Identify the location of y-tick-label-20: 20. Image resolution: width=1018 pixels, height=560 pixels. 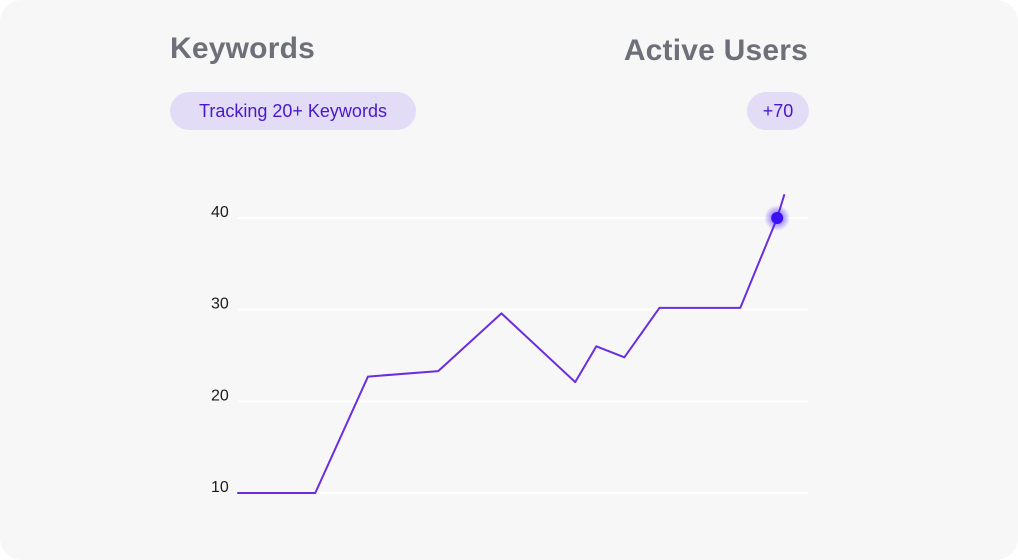
(220, 395).